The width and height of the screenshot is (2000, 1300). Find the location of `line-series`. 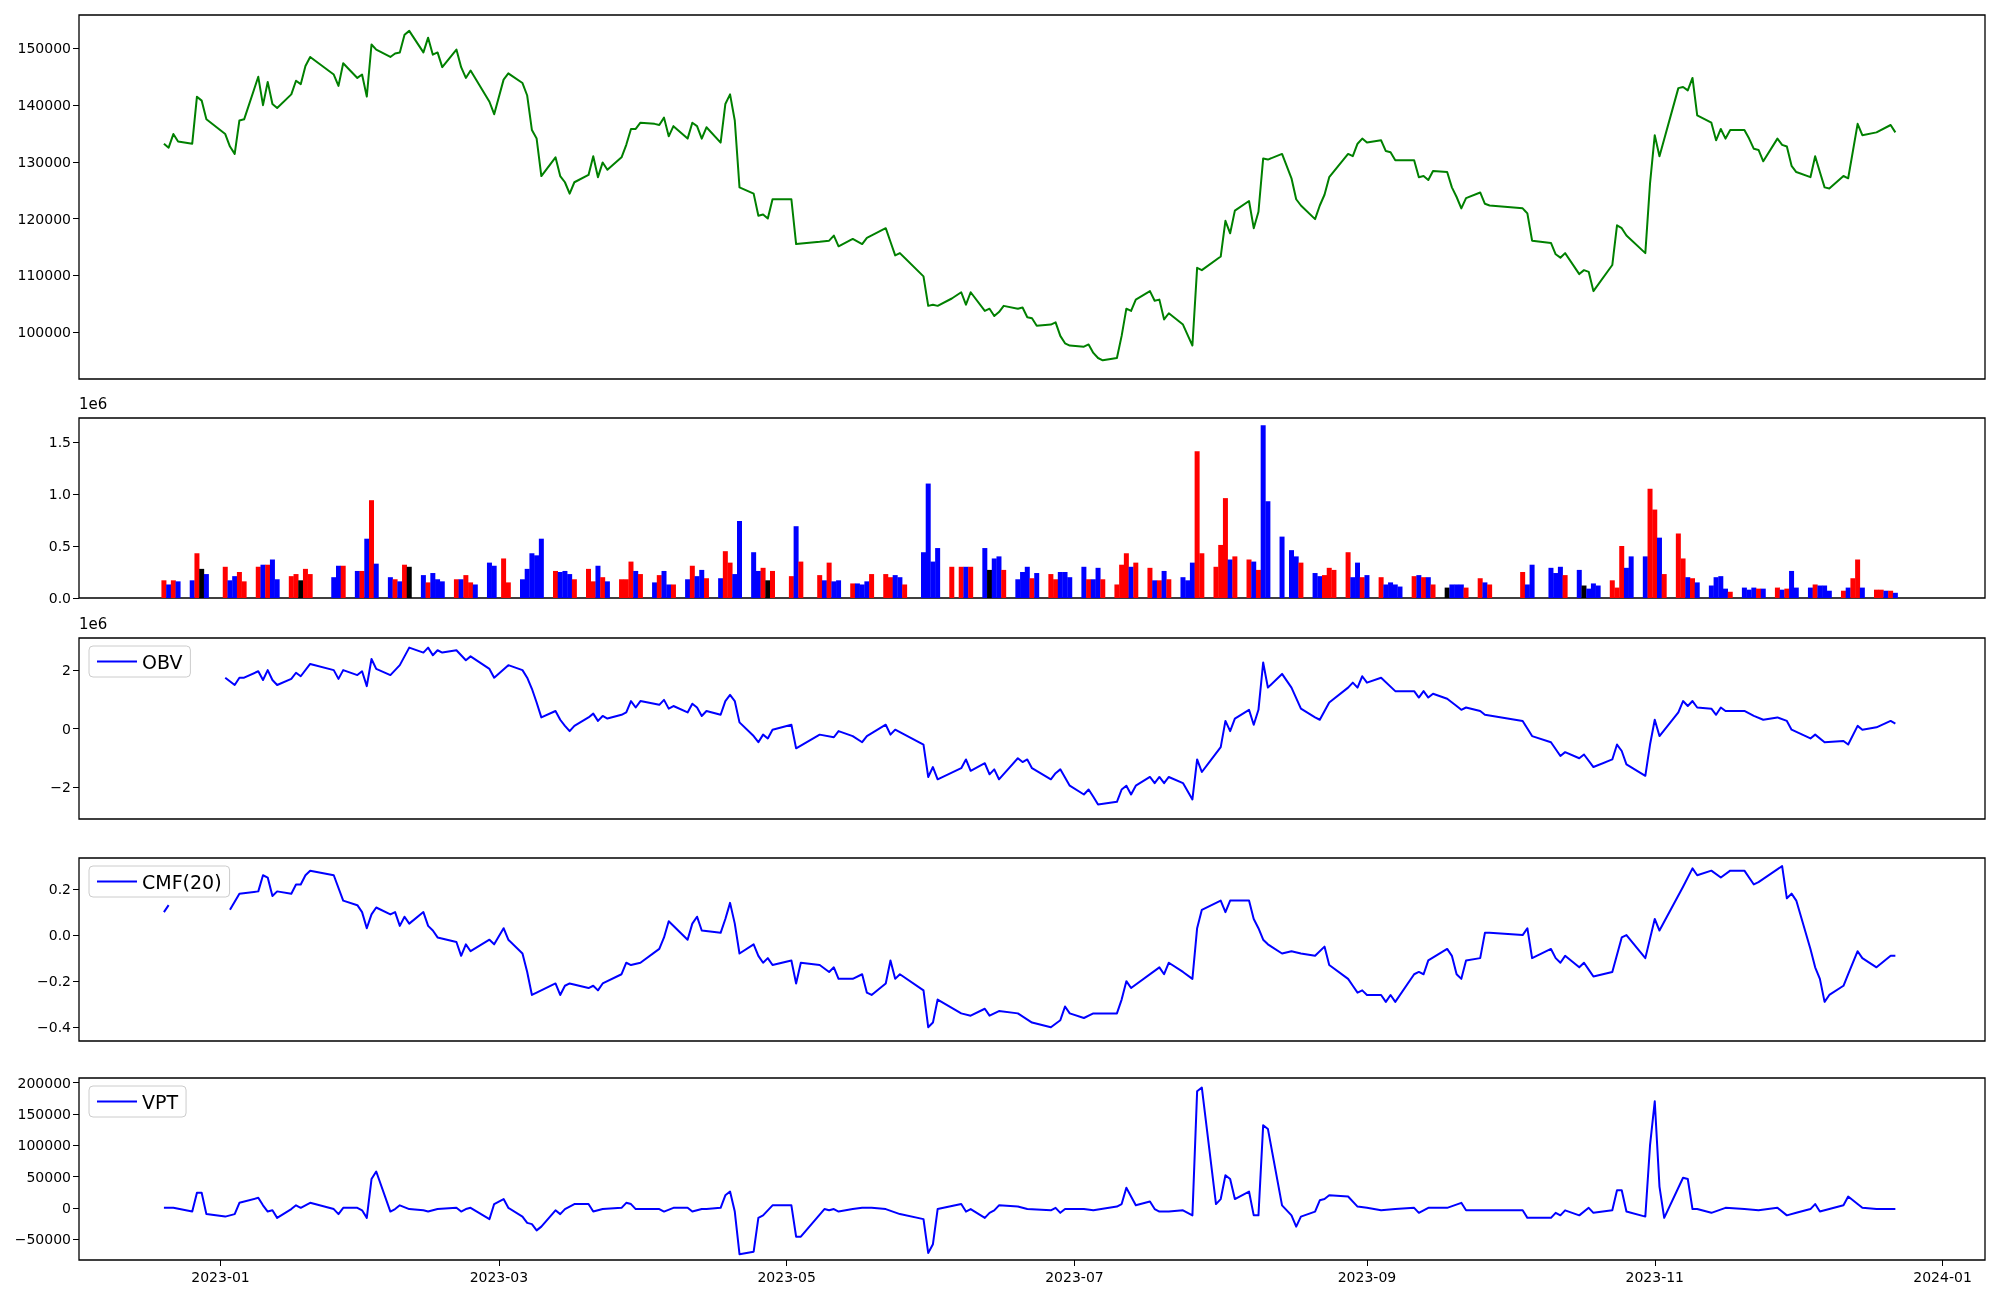

line-series is located at coordinates (1060, 726).